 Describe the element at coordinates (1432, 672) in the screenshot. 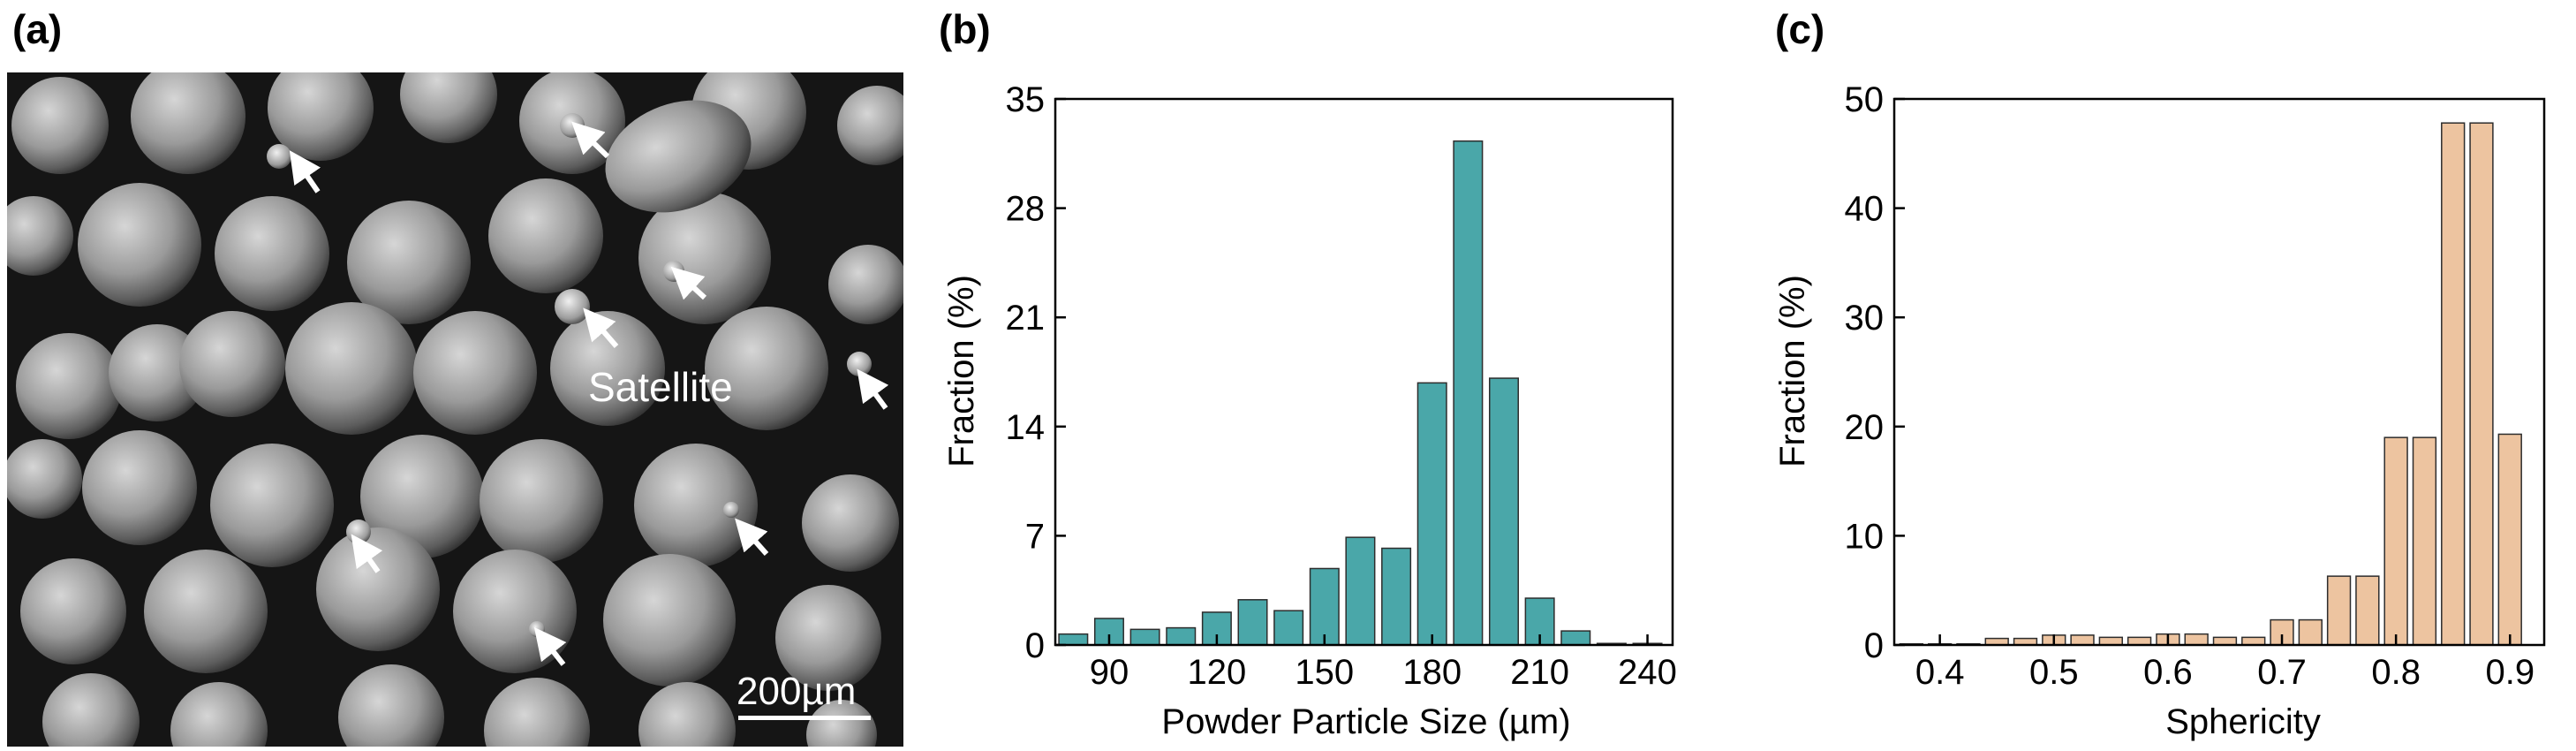

I see `x-tick-label: 180` at that location.